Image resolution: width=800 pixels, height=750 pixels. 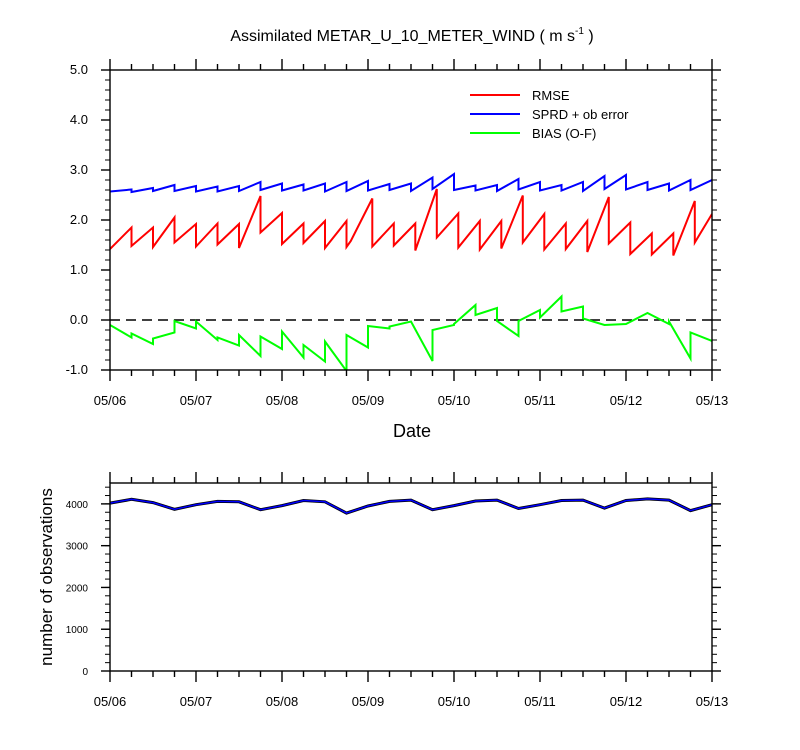 I want to click on x-axis-label: Date, so click(x=412, y=431).